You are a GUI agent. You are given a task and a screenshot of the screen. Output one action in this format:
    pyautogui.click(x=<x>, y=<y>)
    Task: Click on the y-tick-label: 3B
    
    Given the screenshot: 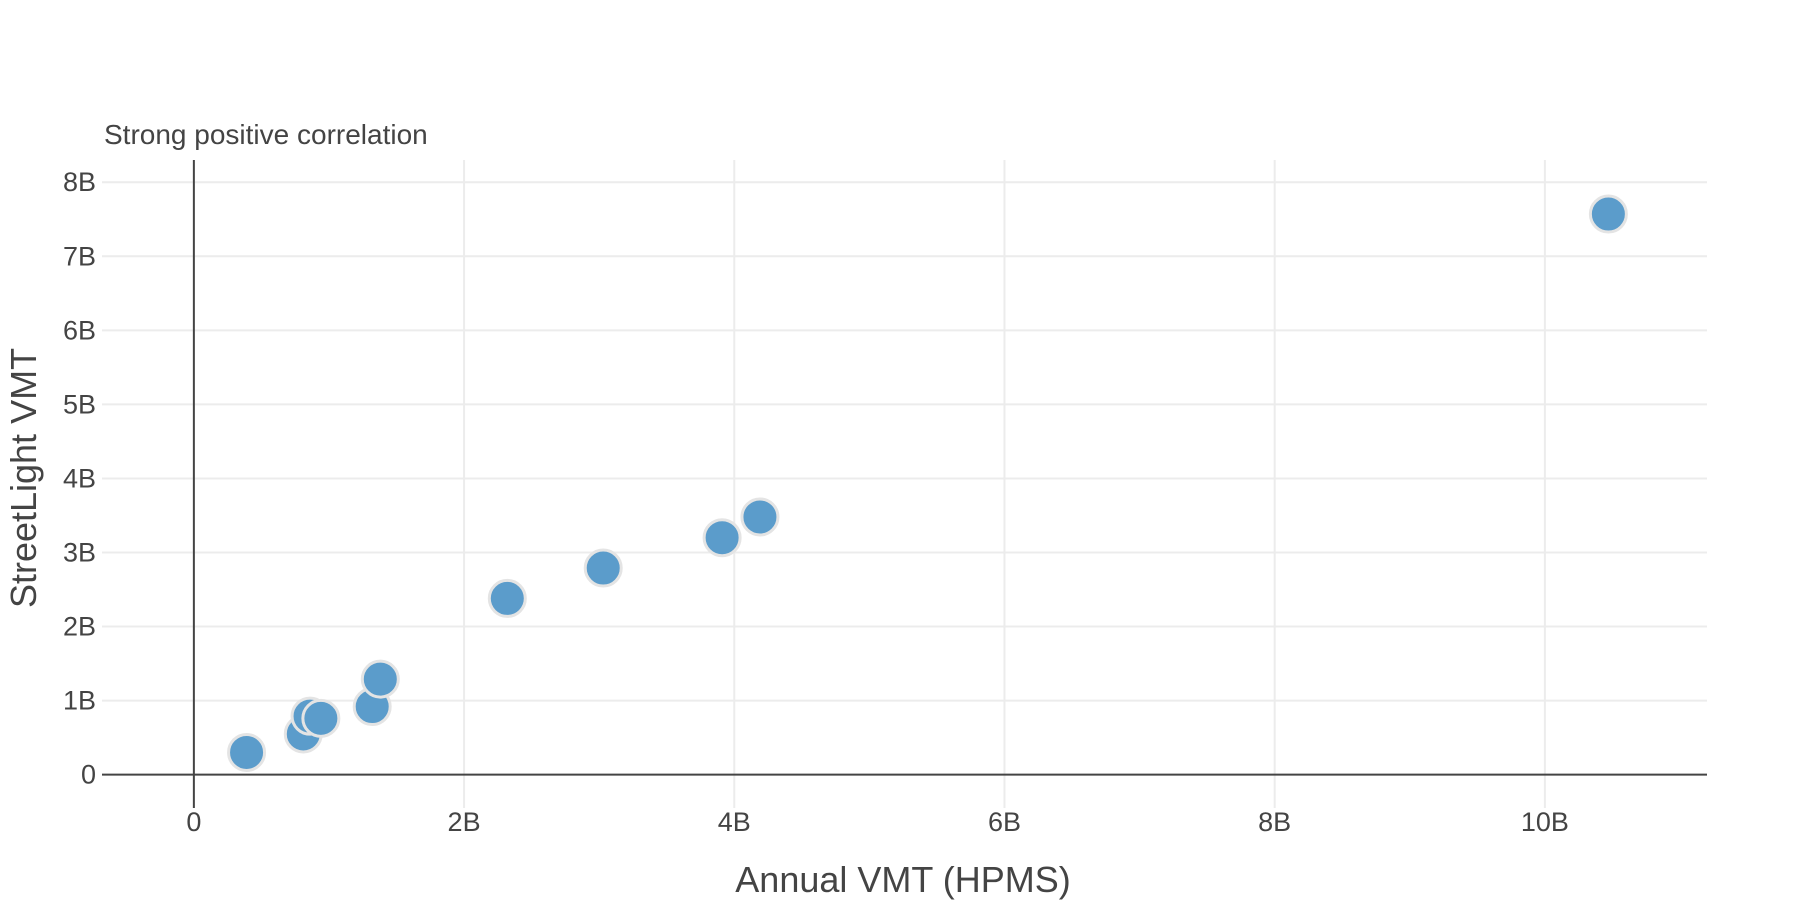 What is the action you would take?
    pyautogui.click(x=79, y=553)
    